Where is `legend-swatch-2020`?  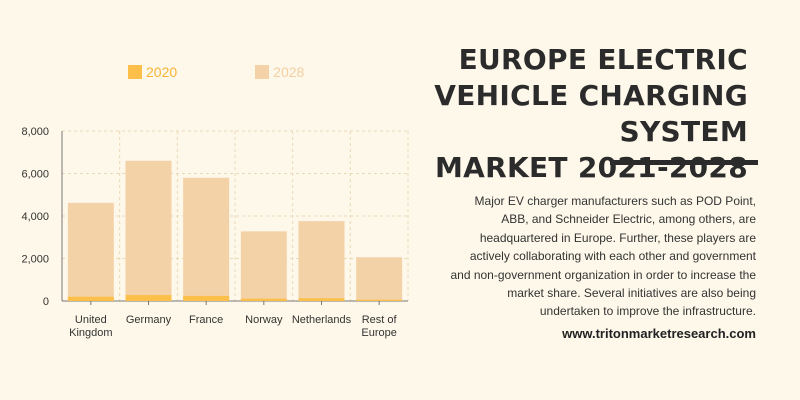
legend-swatch-2020 is located at coordinates (135, 72).